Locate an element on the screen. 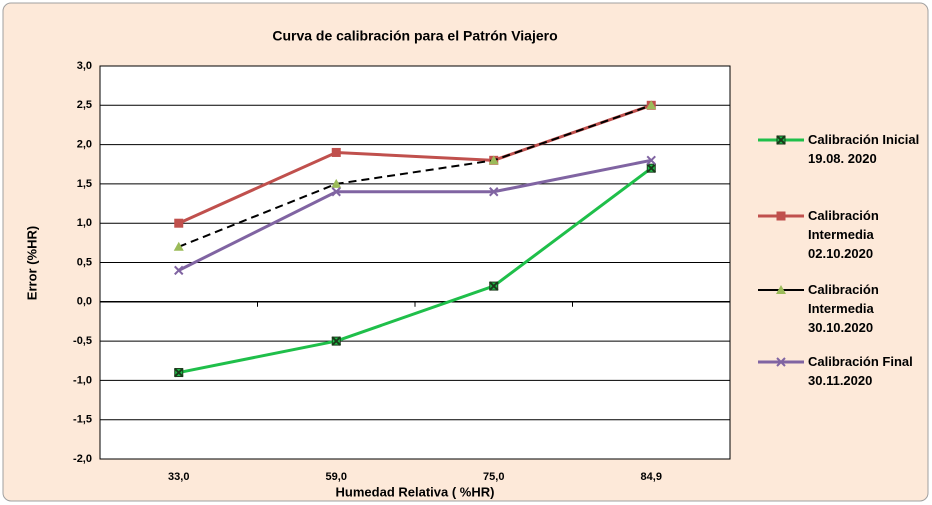 Image resolution: width=932 pixels, height=505 pixels. y-tick-label: 1,0 is located at coordinates (84, 223).